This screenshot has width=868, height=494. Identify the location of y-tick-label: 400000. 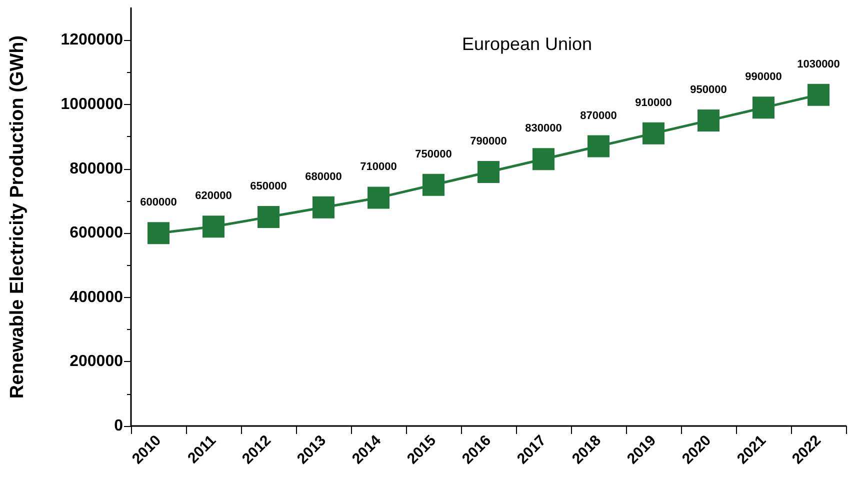
(97, 297).